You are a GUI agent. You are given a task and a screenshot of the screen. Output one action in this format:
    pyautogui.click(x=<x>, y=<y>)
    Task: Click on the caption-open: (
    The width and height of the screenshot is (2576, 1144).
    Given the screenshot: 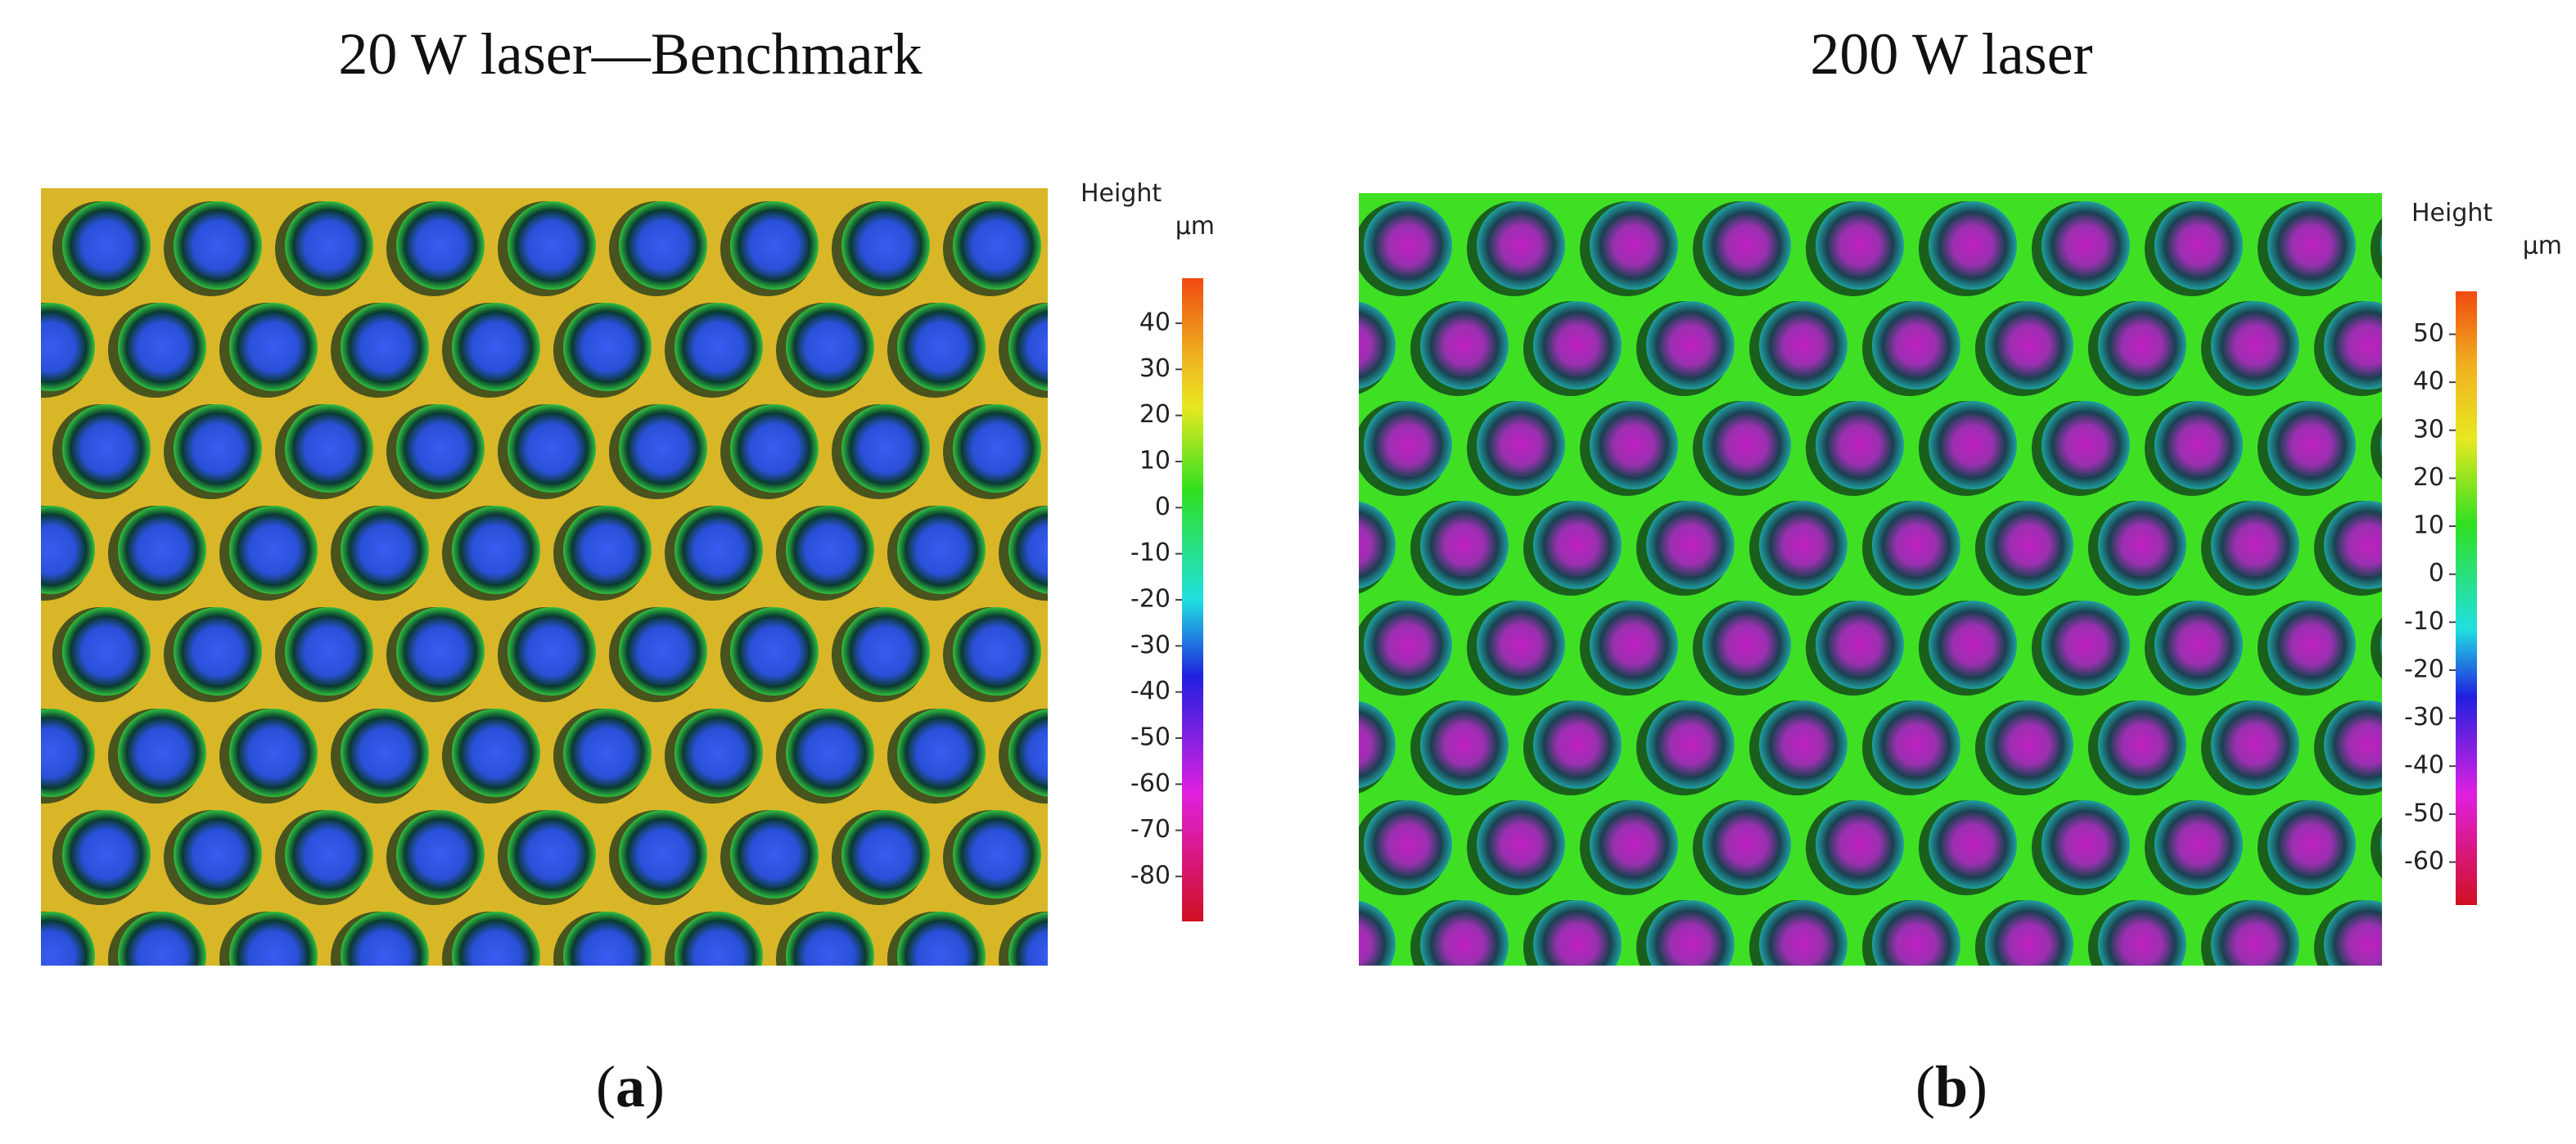 What is the action you would take?
    pyautogui.click(x=1925, y=1086)
    